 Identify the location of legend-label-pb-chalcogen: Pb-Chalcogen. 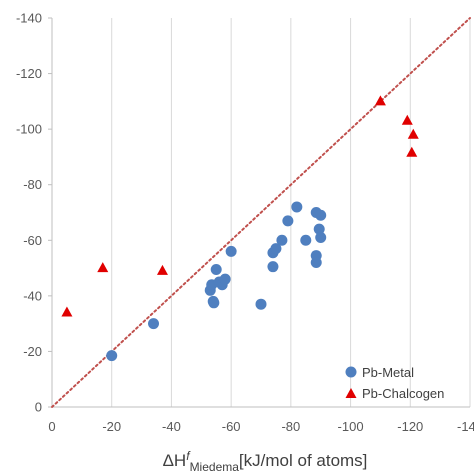
(403, 393).